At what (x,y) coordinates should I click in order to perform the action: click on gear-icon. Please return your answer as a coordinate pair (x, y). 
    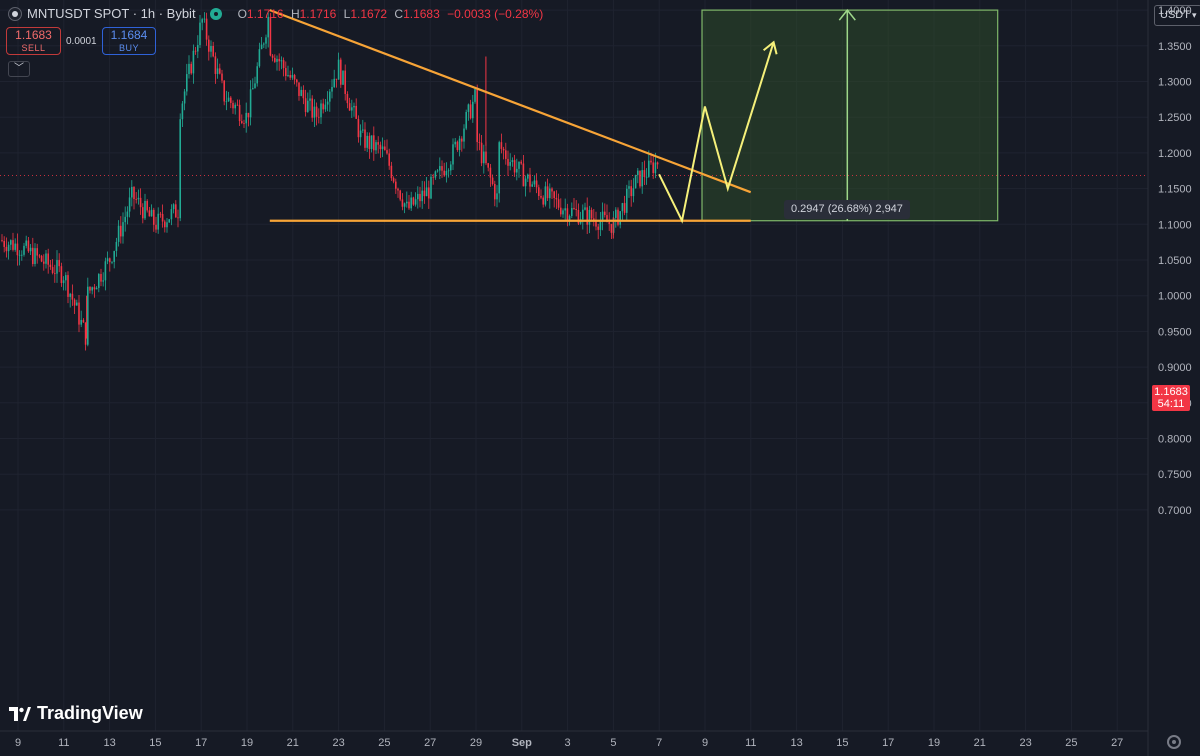
    Looking at the image, I should click on (1174, 742).